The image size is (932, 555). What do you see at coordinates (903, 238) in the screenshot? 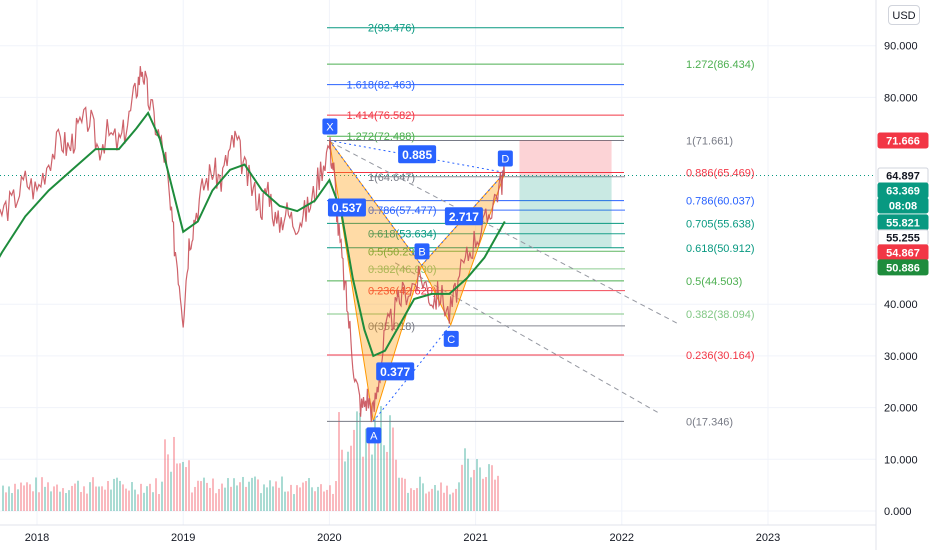
I see `price-badge-label: 55.255` at bounding box center [903, 238].